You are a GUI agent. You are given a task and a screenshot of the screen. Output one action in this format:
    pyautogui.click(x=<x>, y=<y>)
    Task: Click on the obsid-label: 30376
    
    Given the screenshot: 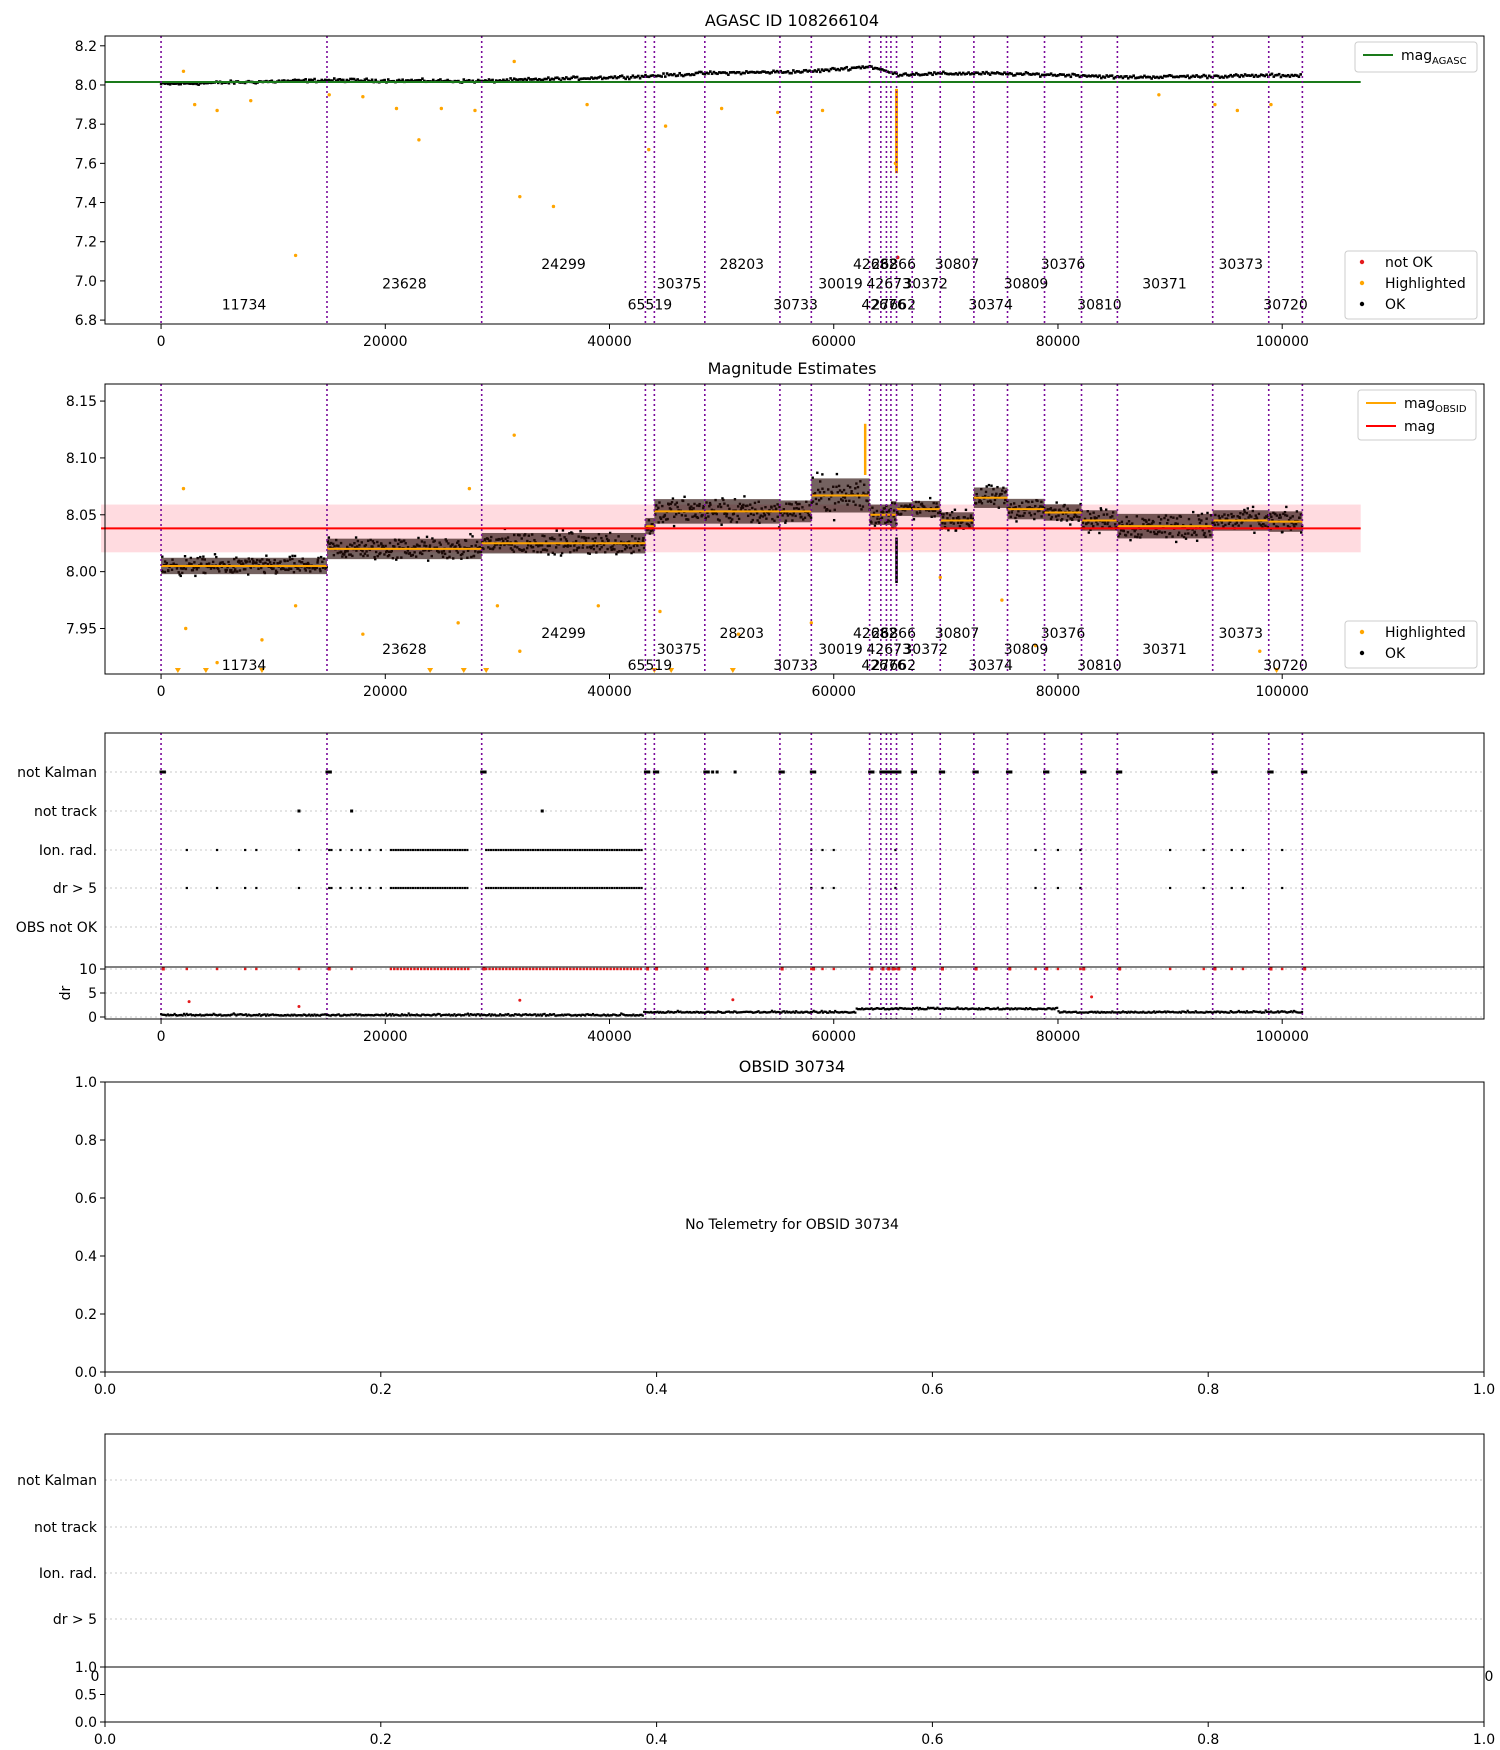 What is the action you would take?
    pyautogui.click(x=1063, y=634)
    